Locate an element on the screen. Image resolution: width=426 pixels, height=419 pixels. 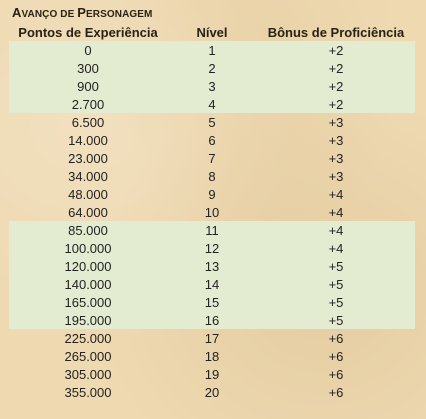
table-row: 305.000 19 +6 is located at coordinates (212, 374).